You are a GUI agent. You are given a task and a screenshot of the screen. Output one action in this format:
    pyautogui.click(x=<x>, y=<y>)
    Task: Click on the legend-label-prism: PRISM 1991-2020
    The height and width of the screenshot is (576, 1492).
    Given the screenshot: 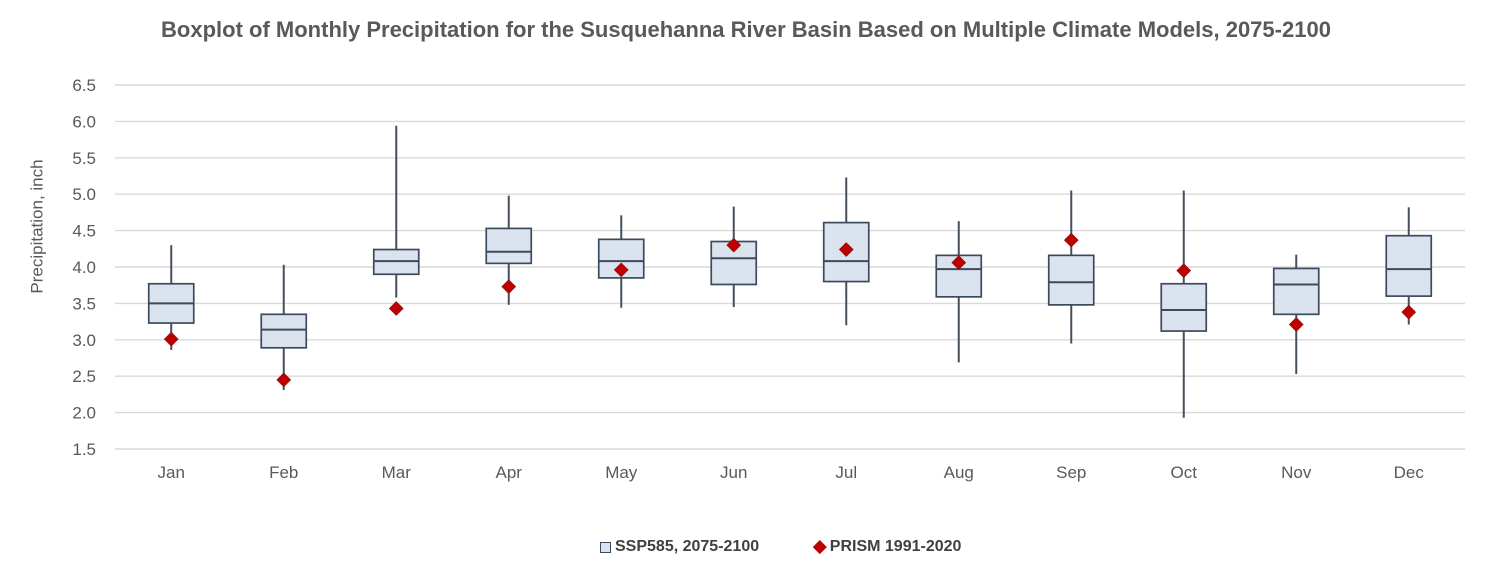 What is the action you would take?
    pyautogui.click(x=895, y=546)
    